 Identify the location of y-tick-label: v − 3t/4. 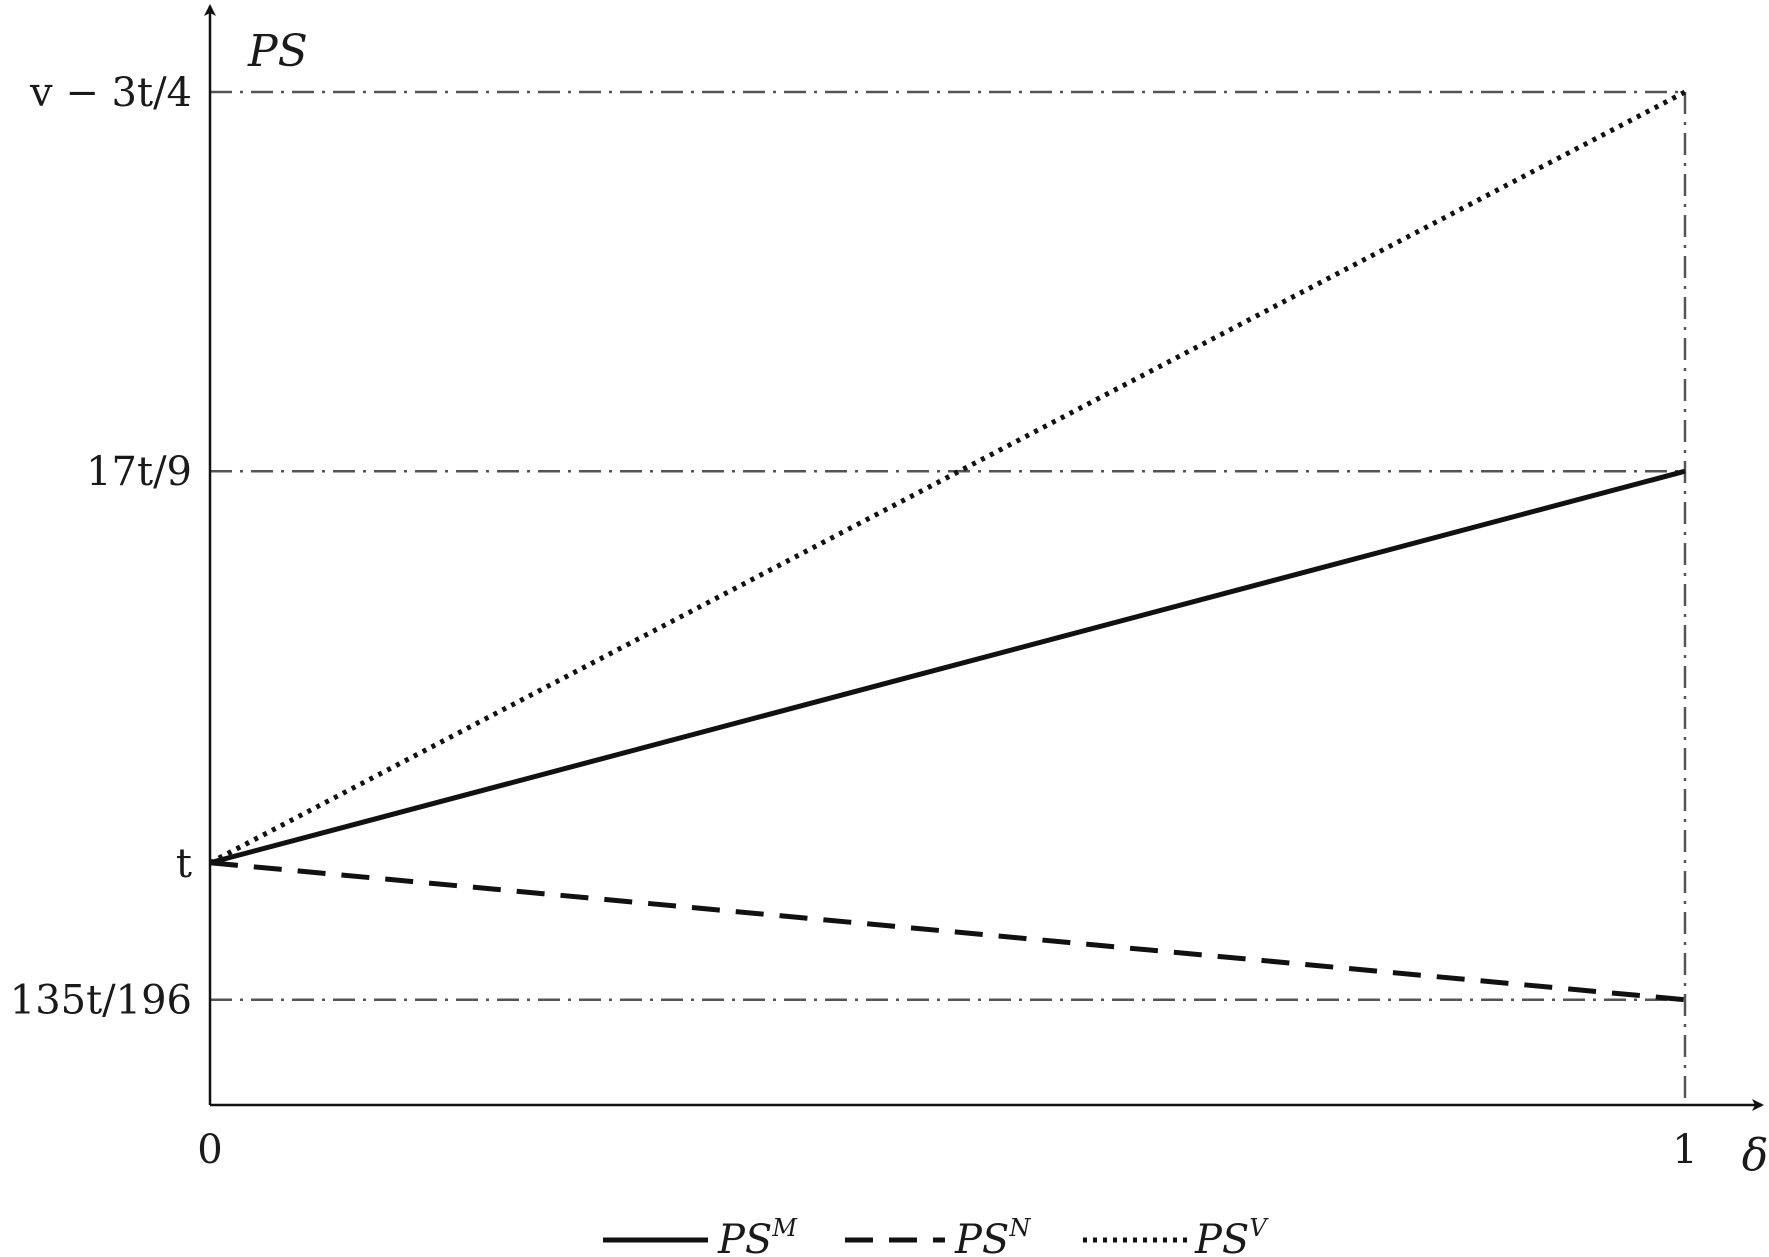
(110, 93).